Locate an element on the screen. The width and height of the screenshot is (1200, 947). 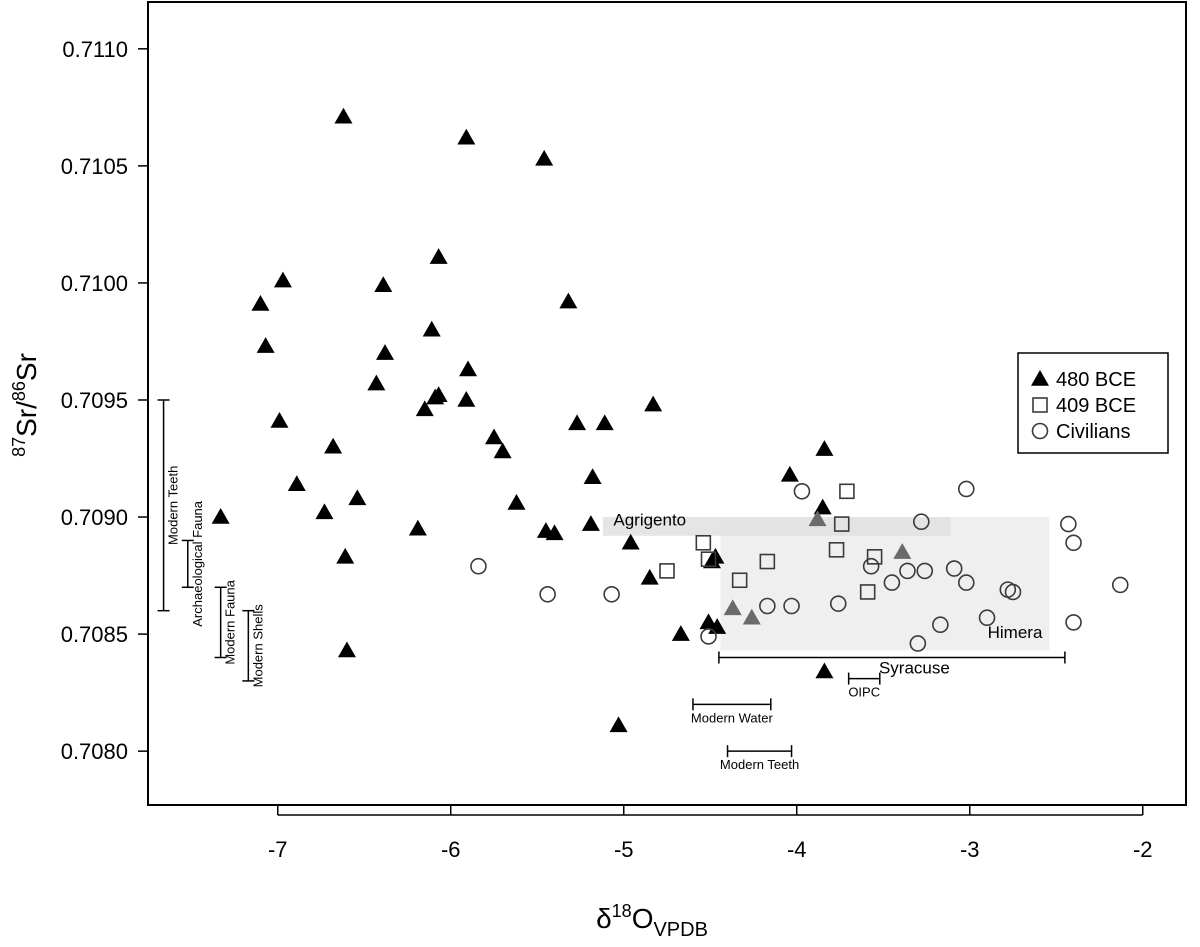
legend-marker-square is located at coordinates (1040, 405).